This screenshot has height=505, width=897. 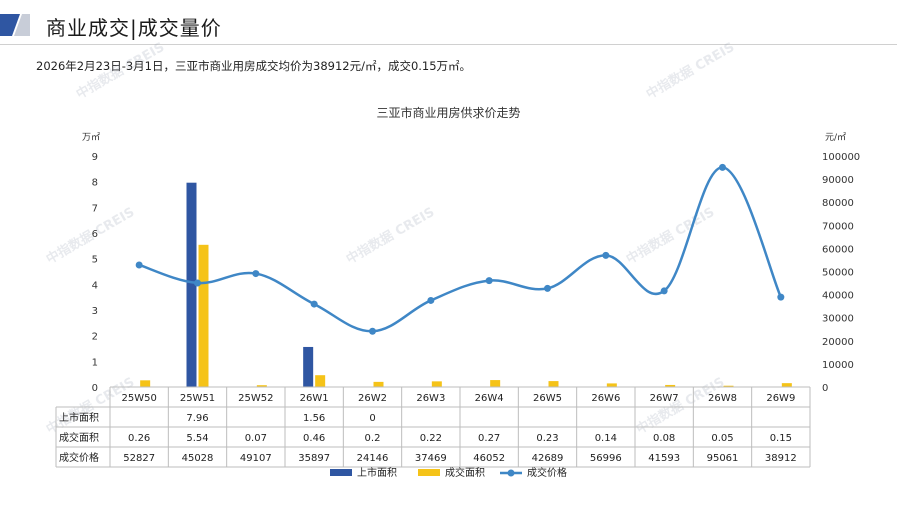 What do you see at coordinates (79, 457) in the screenshot?
I see `table-row-header: 成交价格` at bounding box center [79, 457].